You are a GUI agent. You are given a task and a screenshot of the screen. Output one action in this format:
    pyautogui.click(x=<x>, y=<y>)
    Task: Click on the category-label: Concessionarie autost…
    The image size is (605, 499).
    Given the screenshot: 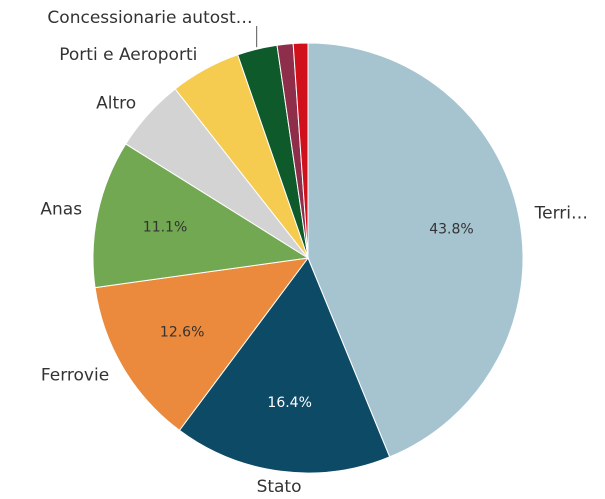 What is the action you would take?
    pyautogui.click(x=149, y=18)
    